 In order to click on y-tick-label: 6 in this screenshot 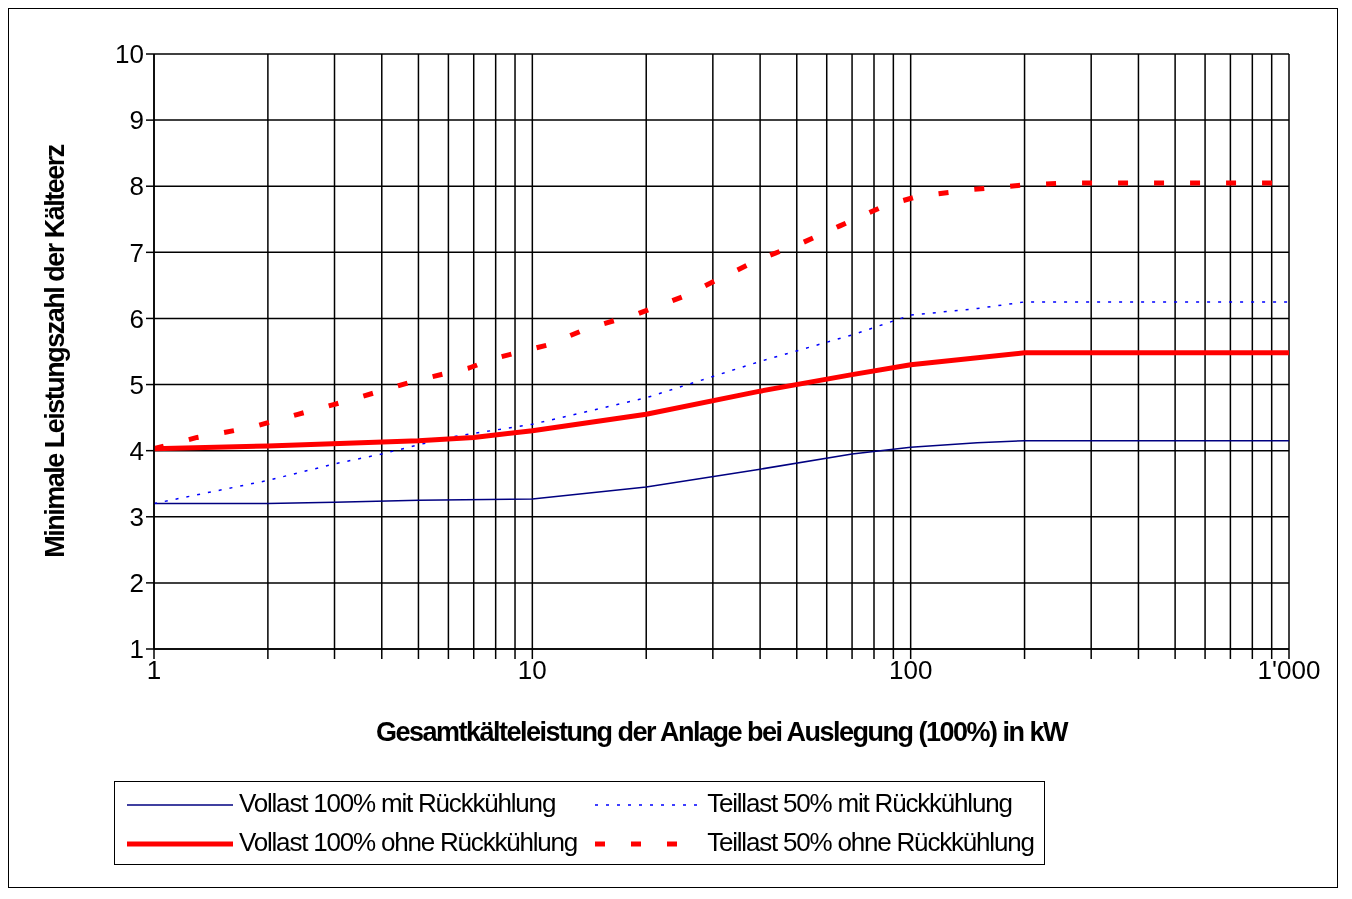, I will do `click(136, 318)`.